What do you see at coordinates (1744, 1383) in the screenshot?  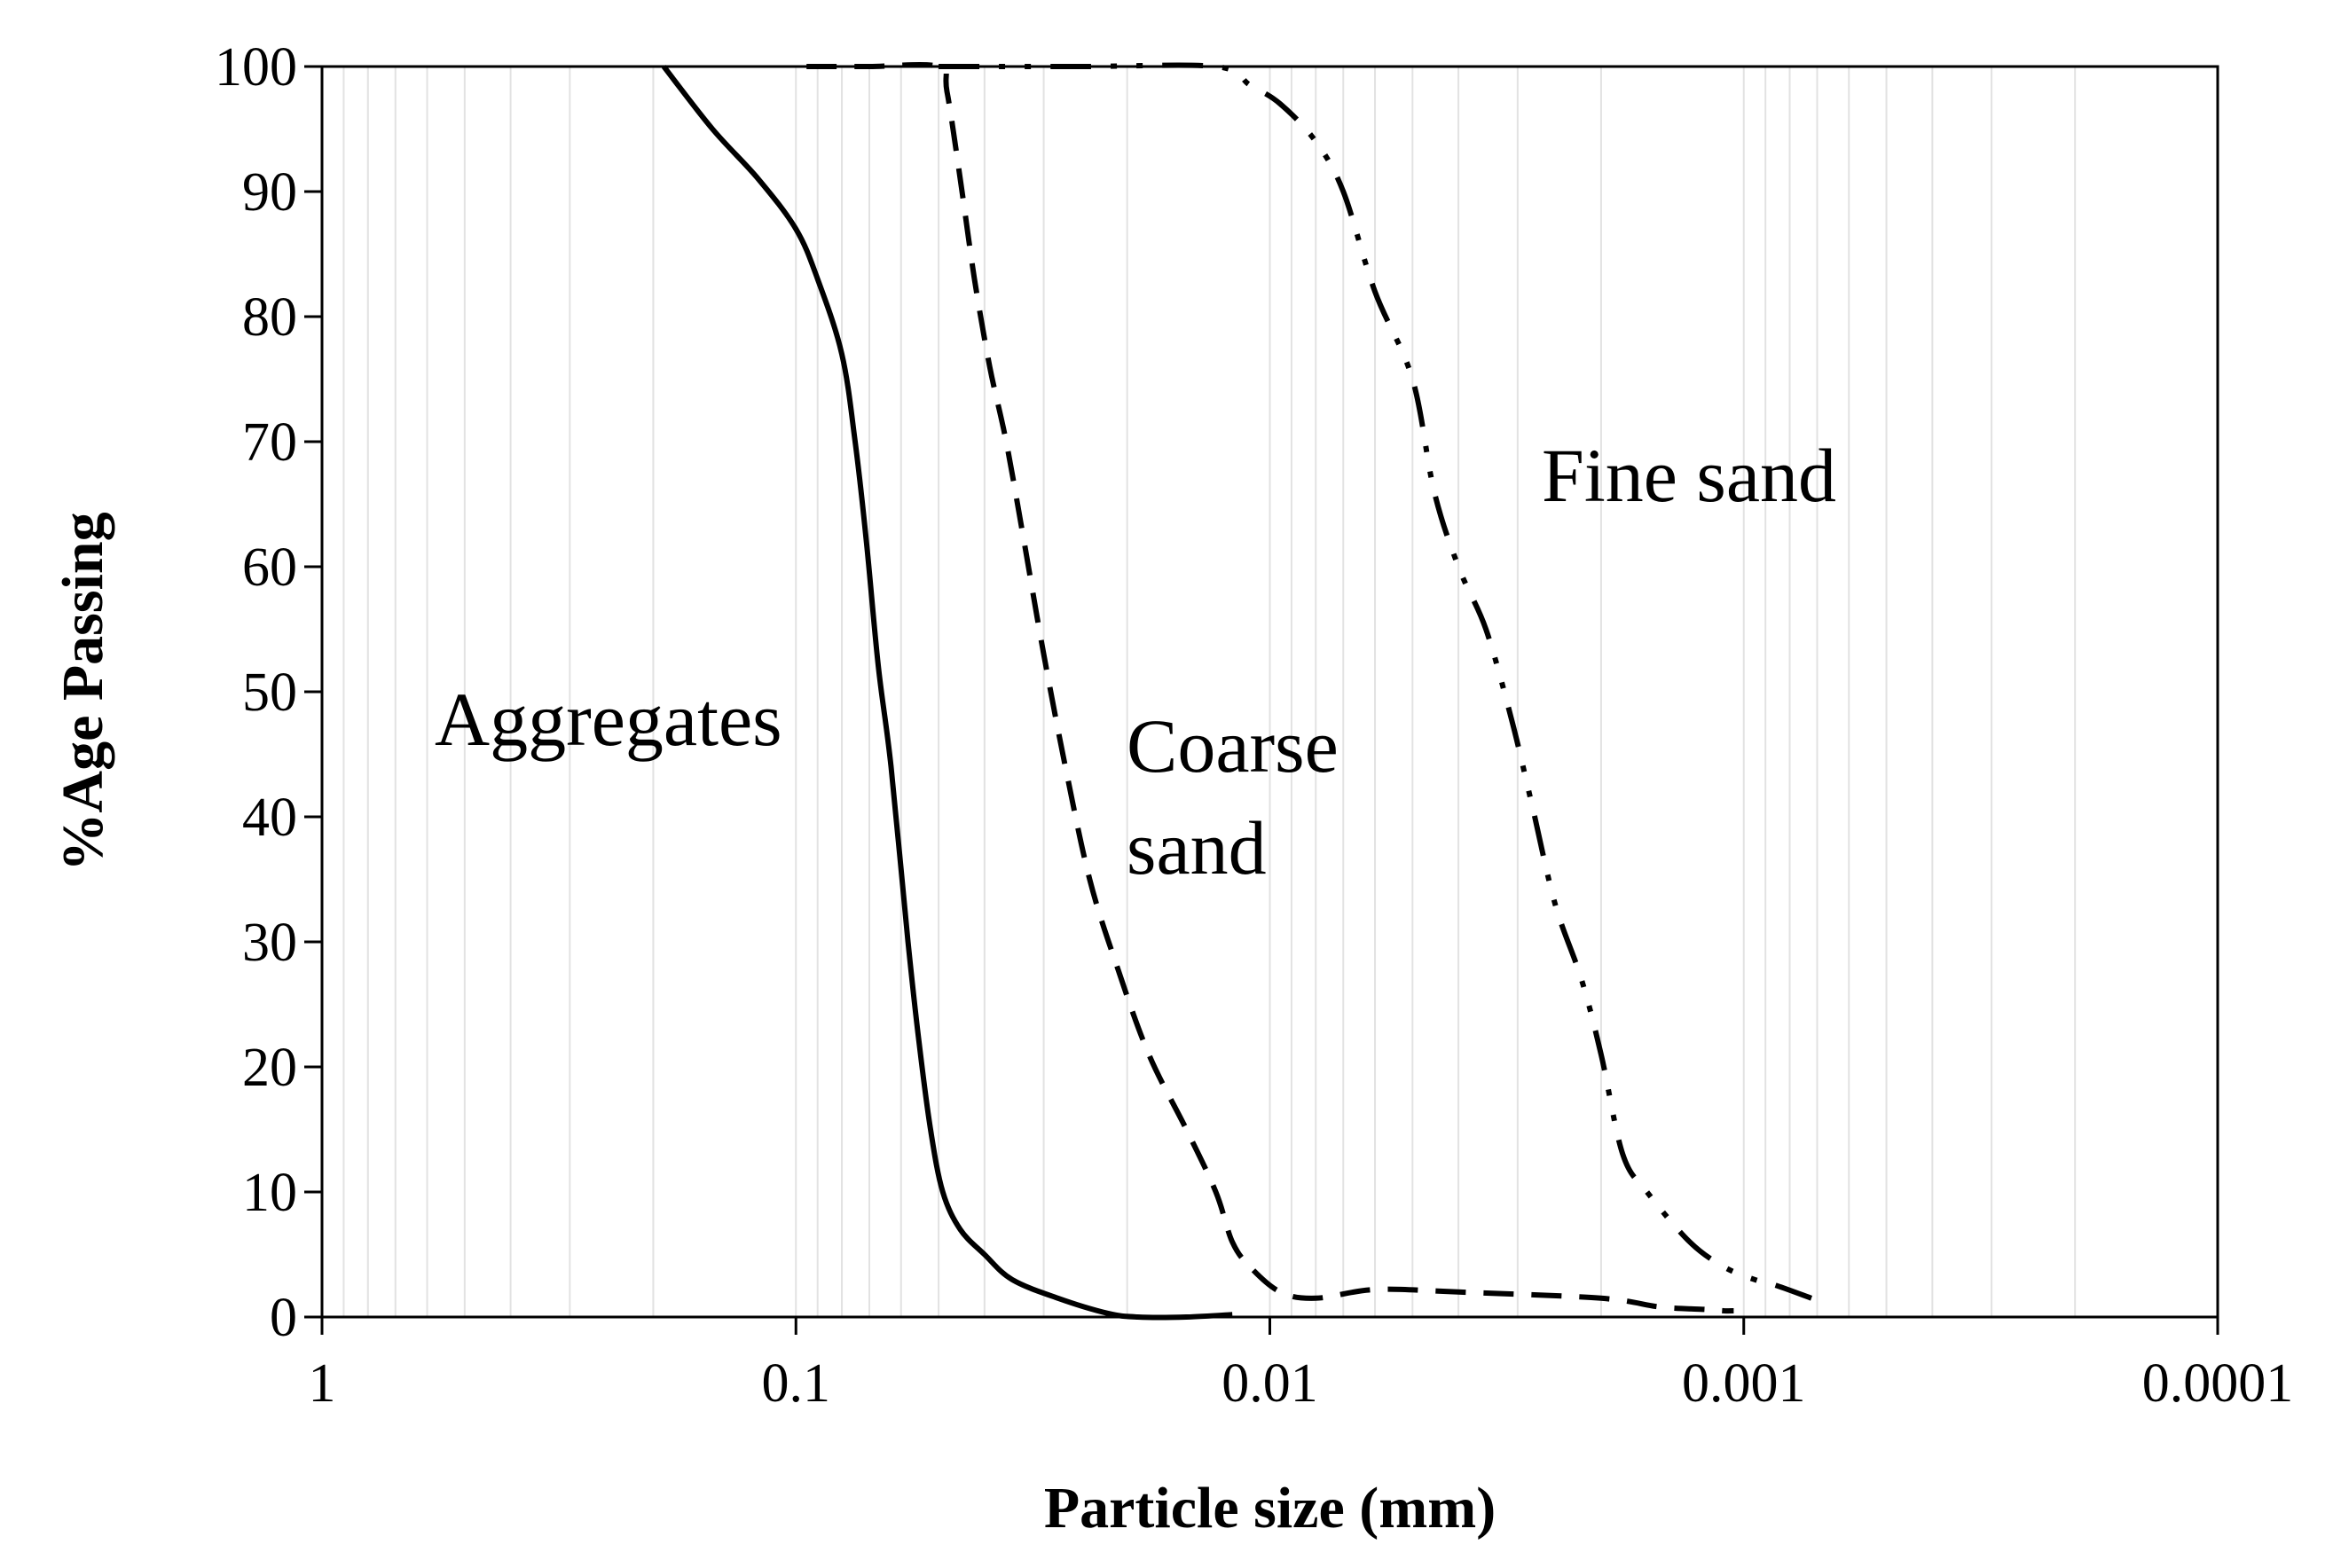 I see `x-tick-label: 0.001` at bounding box center [1744, 1383].